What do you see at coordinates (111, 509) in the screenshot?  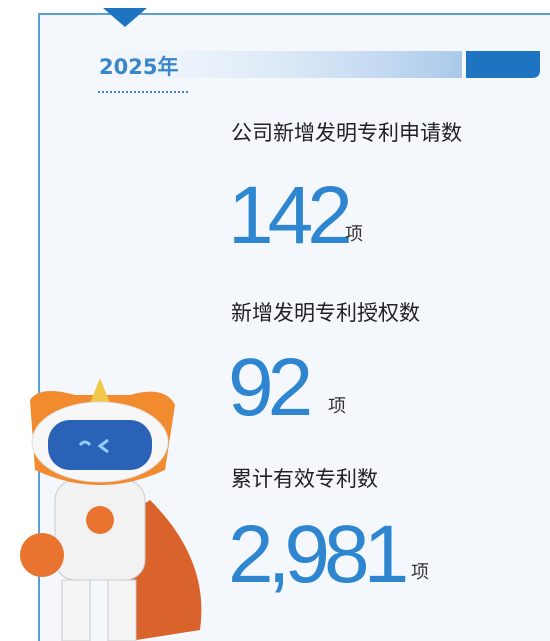 I see `mascot` at bounding box center [111, 509].